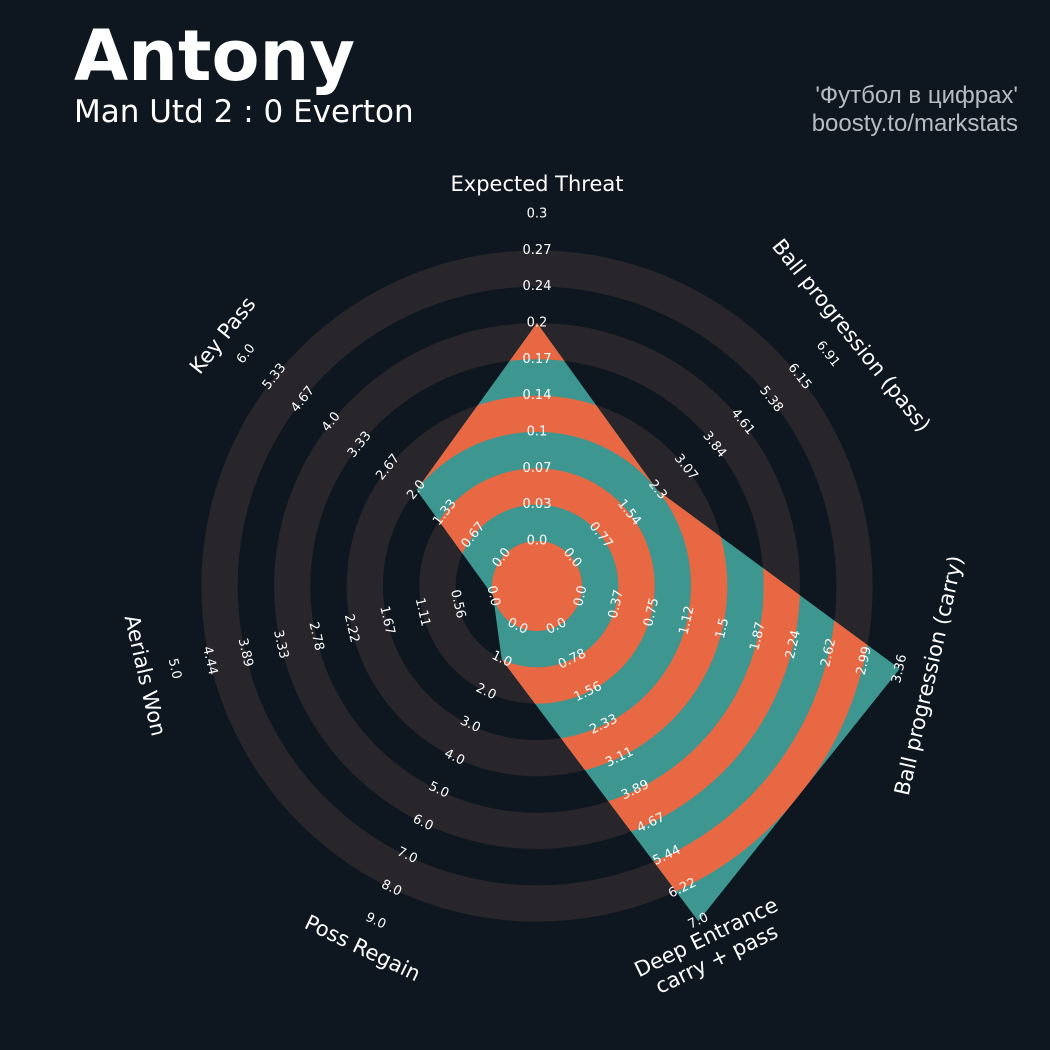 This screenshot has width=1050, height=1050. Describe the element at coordinates (537, 359) in the screenshot. I see `tick-label: 0.17` at that location.